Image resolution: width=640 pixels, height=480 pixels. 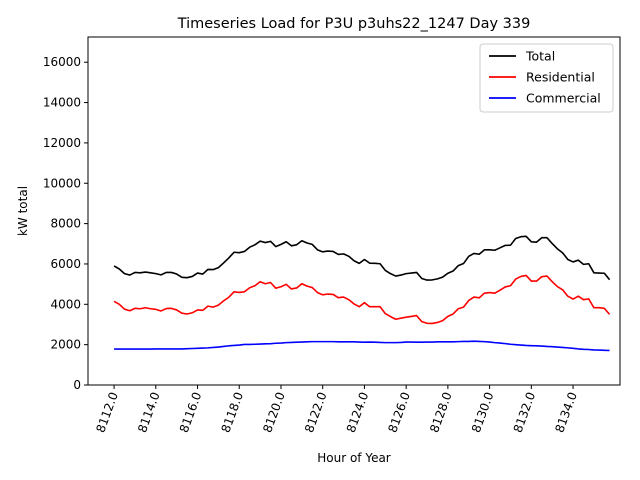 I want to click on x-tick-label: 8132.0, so click(x=525, y=412).